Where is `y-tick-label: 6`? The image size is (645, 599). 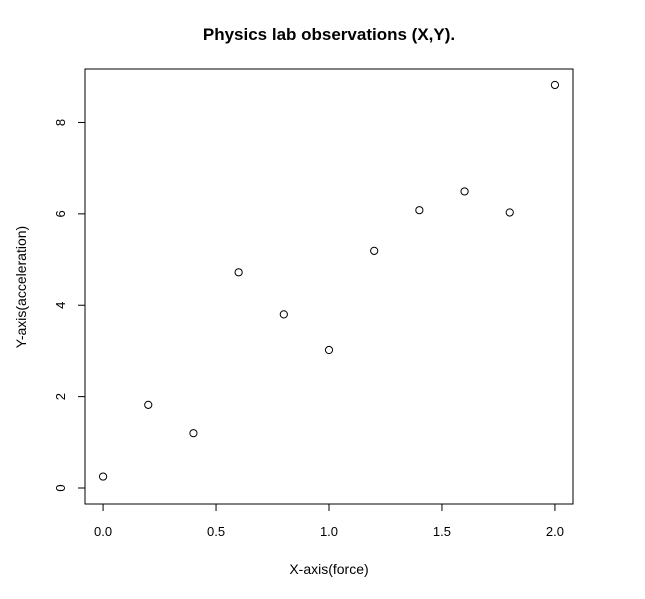 y-tick-label: 6 is located at coordinates (60, 213).